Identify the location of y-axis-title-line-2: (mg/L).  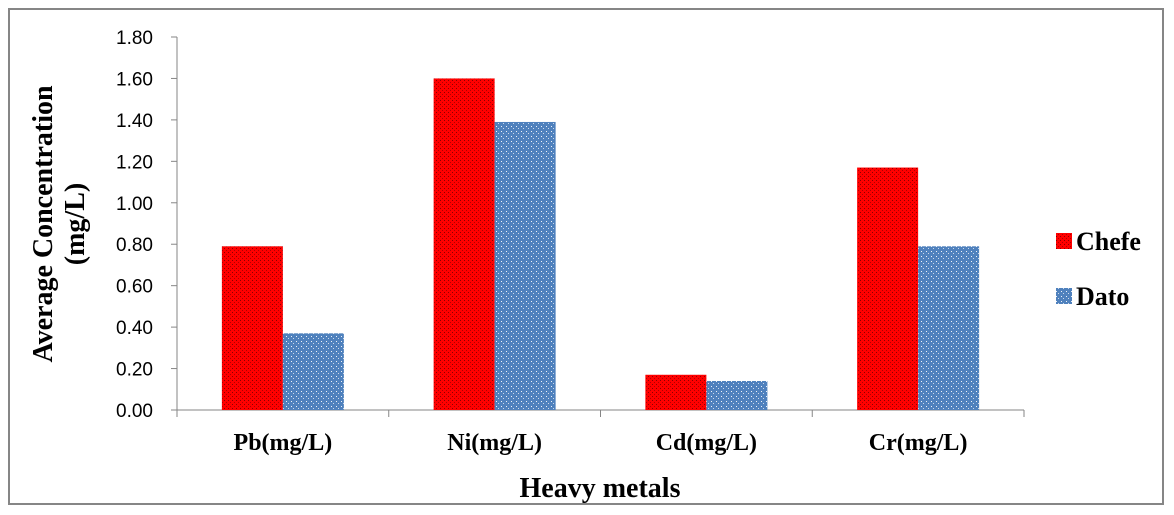
(75, 224).